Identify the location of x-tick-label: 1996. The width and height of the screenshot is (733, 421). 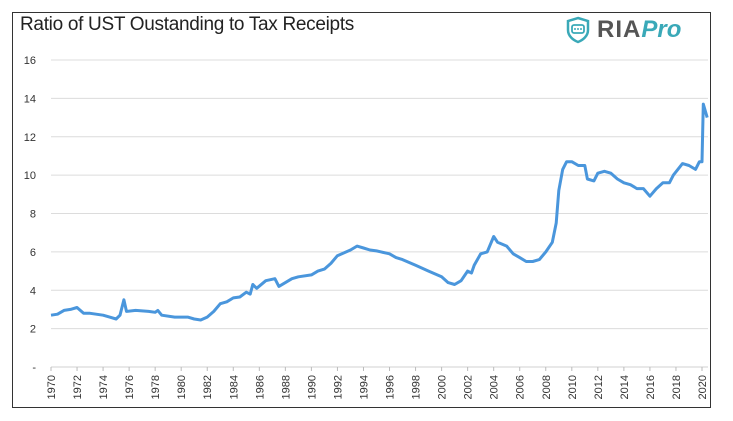
(391, 387).